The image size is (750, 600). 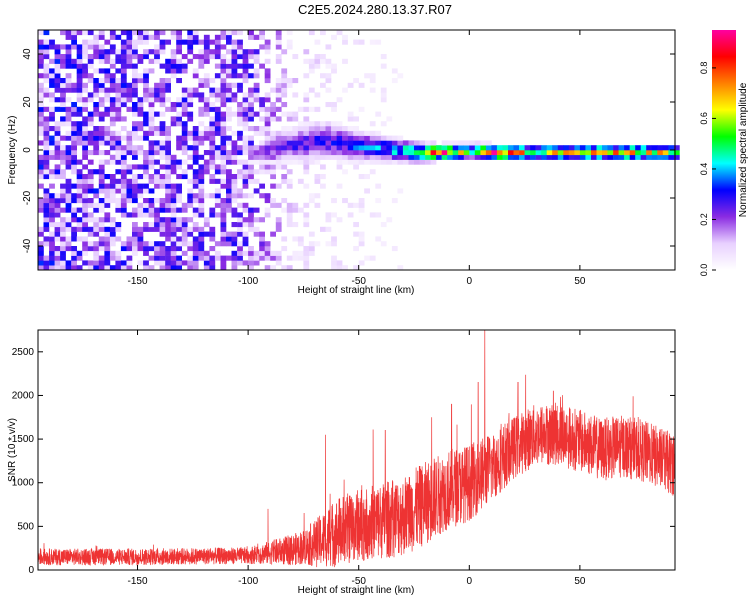 What do you see at coordinates (356, 290) in the screenshot?
I see `heatmap-x-axis-label: Height of straight line (km)` at bounding box center [356, 290].